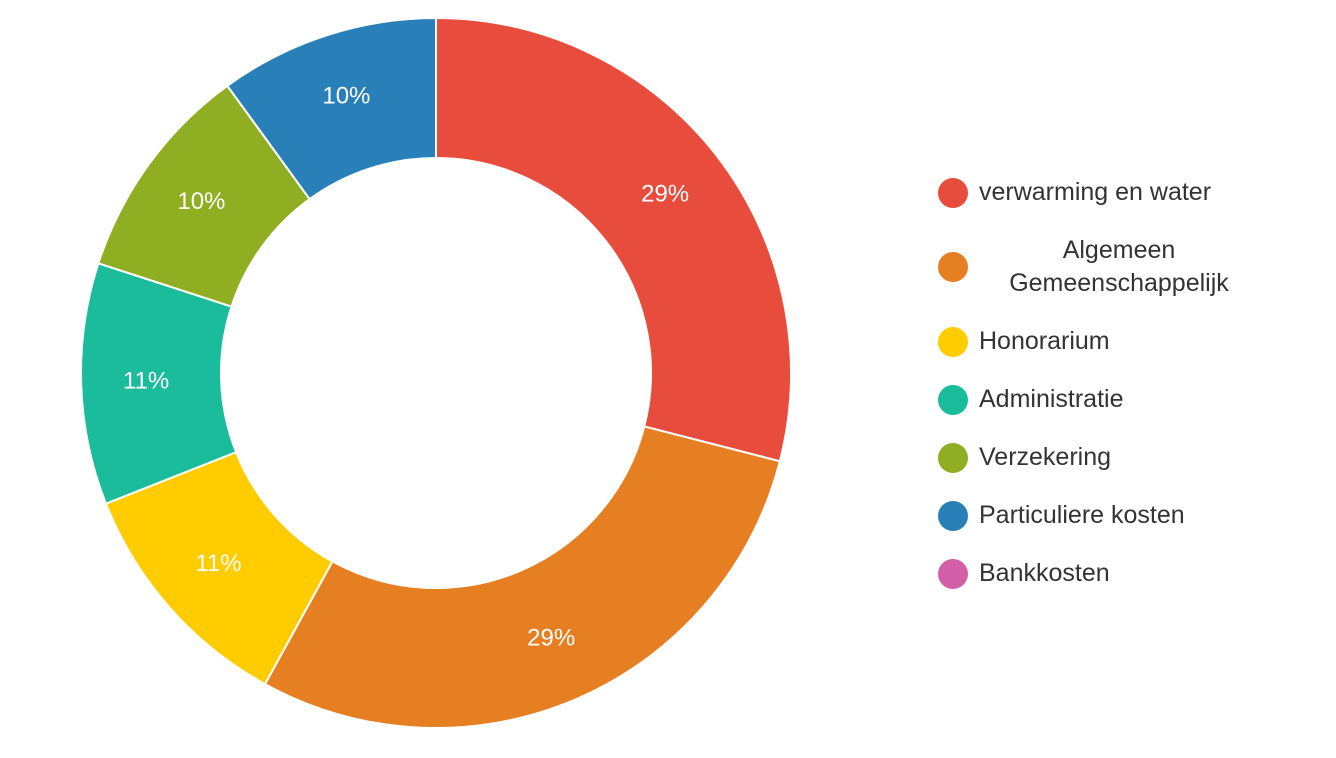  What do you see at coordinates (201, 201) in the screenshot?
I see `slice-label-verzekering: 10%` at bounding box center [201, 201].